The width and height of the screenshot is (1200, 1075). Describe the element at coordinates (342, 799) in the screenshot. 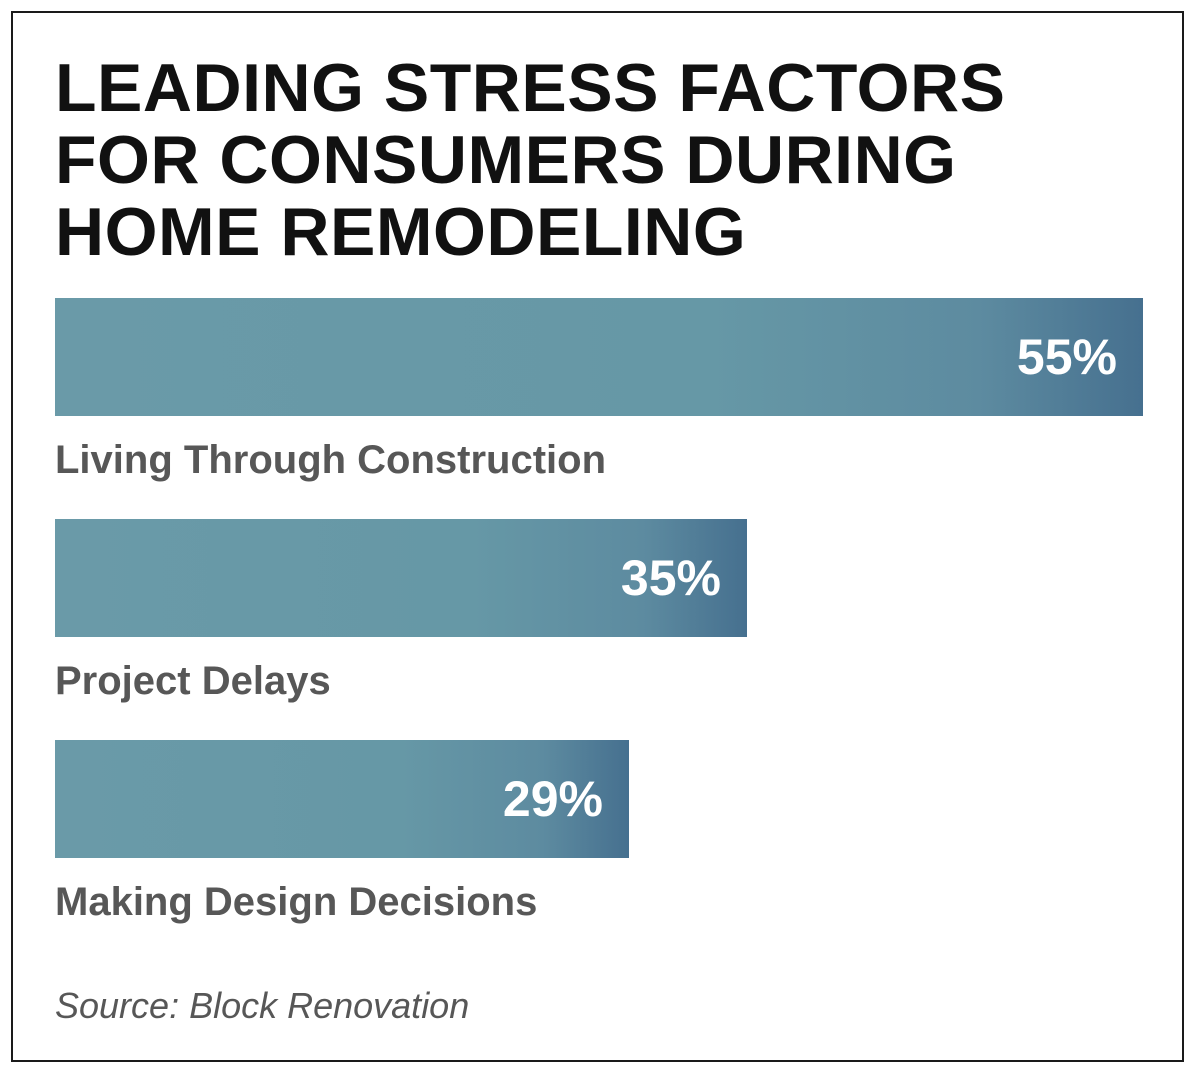

I see `bar: 29%` at that location.